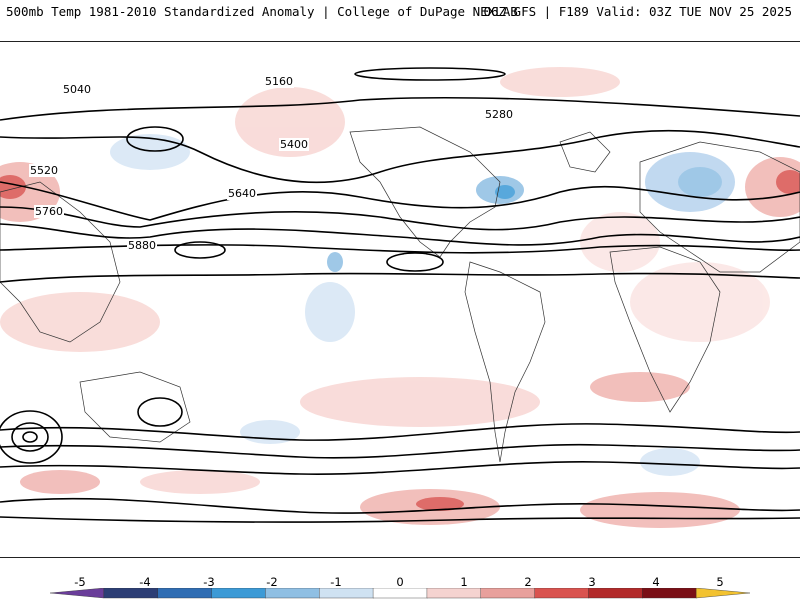 This screenshot has height=600, width=800. What do you see at coordinates (528, 582) in the screenshot?
I see `colorbar-tick: 2` at bounding box center [528, 582].